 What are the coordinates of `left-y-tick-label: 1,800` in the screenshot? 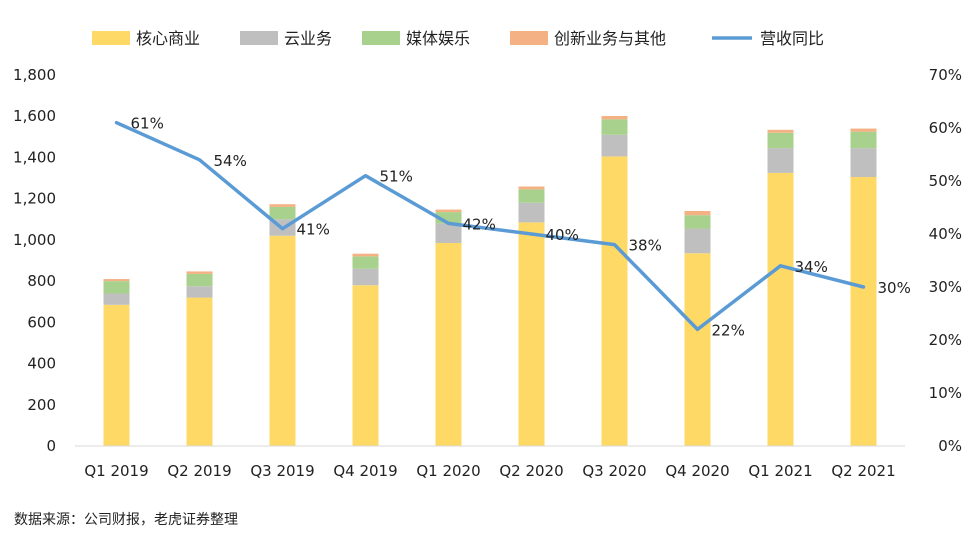 It's located at (34, 75).